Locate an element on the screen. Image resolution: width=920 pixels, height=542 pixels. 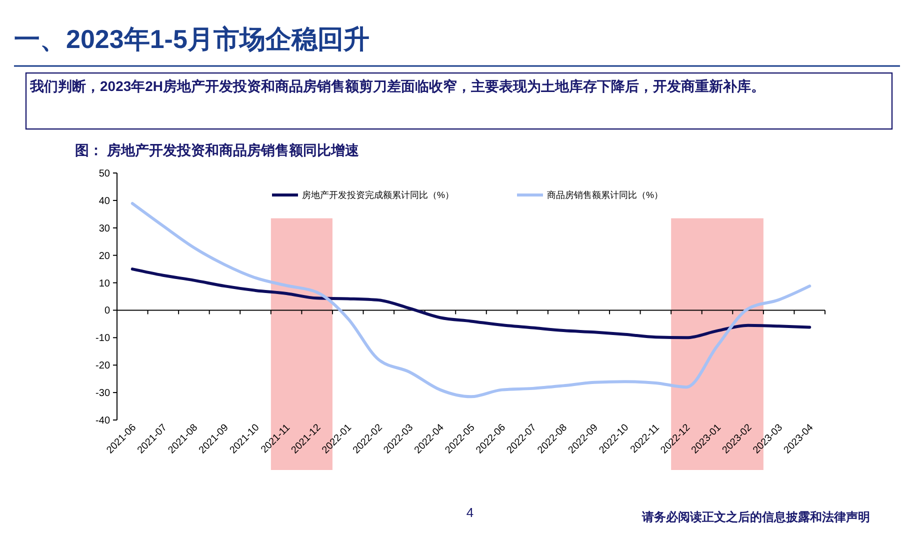
y-tick-label: 30 is located at coordinates (104, 228).